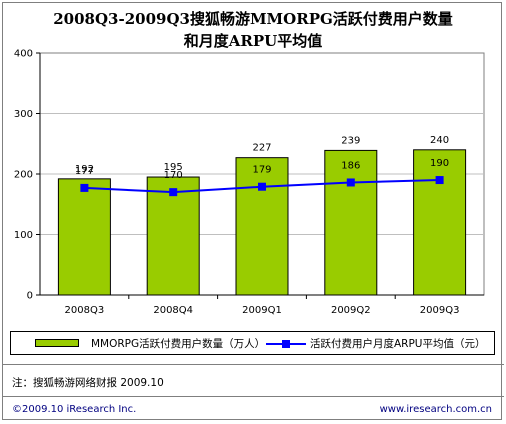 The image size is (506, 424). What do you see at coordinates (23, 114) in the screenshot?
I see `y-tick-label: 300` at bounding box center [23, 114].